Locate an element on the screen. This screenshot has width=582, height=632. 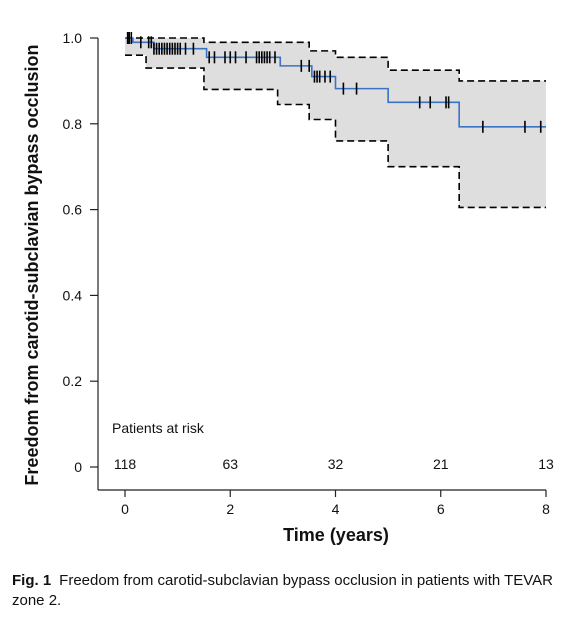
x-tick-label: 4 is located at coordinates (336, 509).